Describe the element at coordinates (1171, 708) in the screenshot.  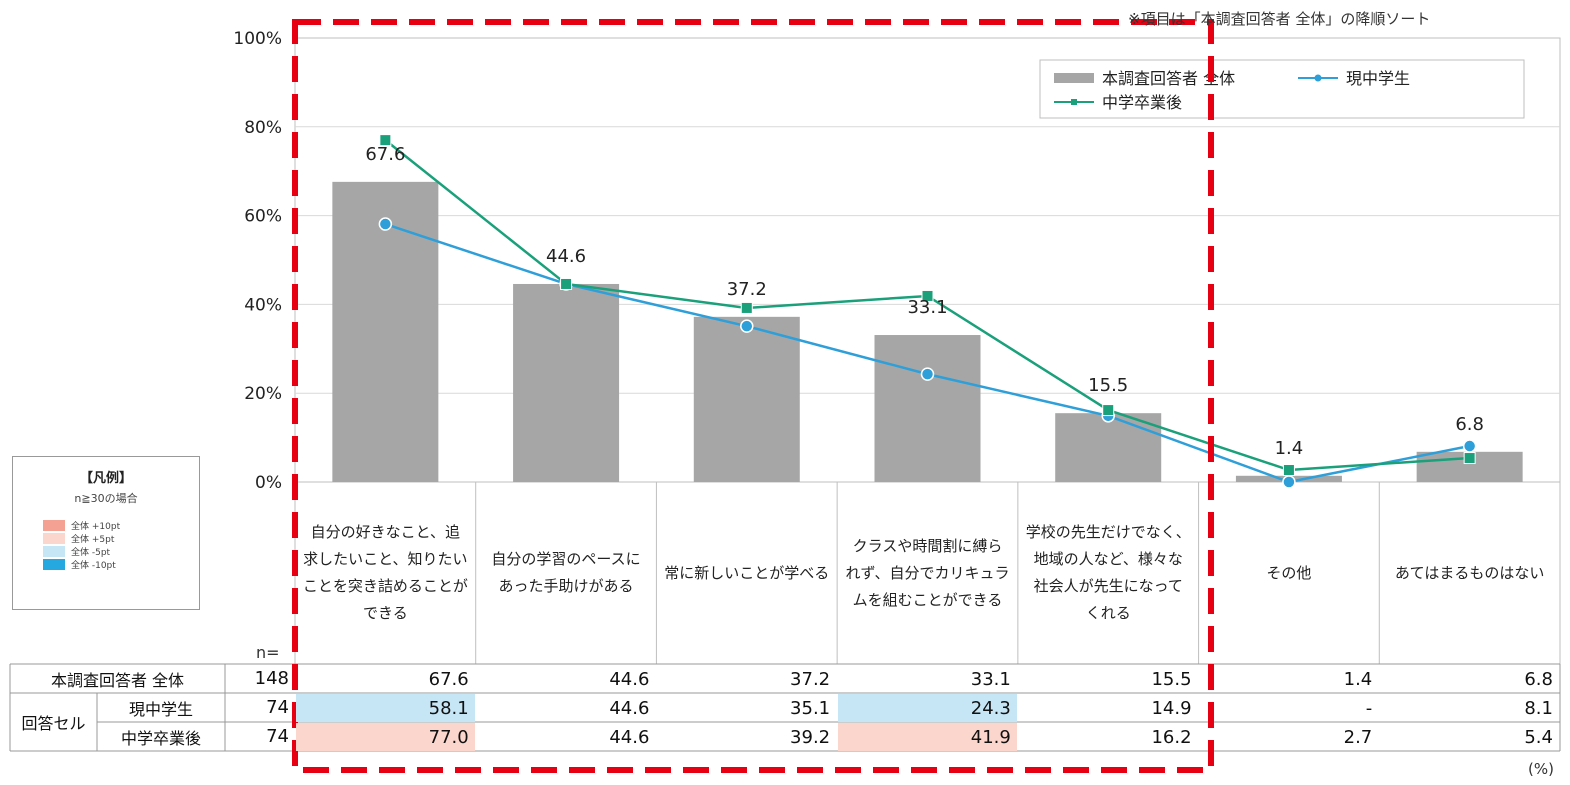
I see `table-value-cell: 14.9` at that location.